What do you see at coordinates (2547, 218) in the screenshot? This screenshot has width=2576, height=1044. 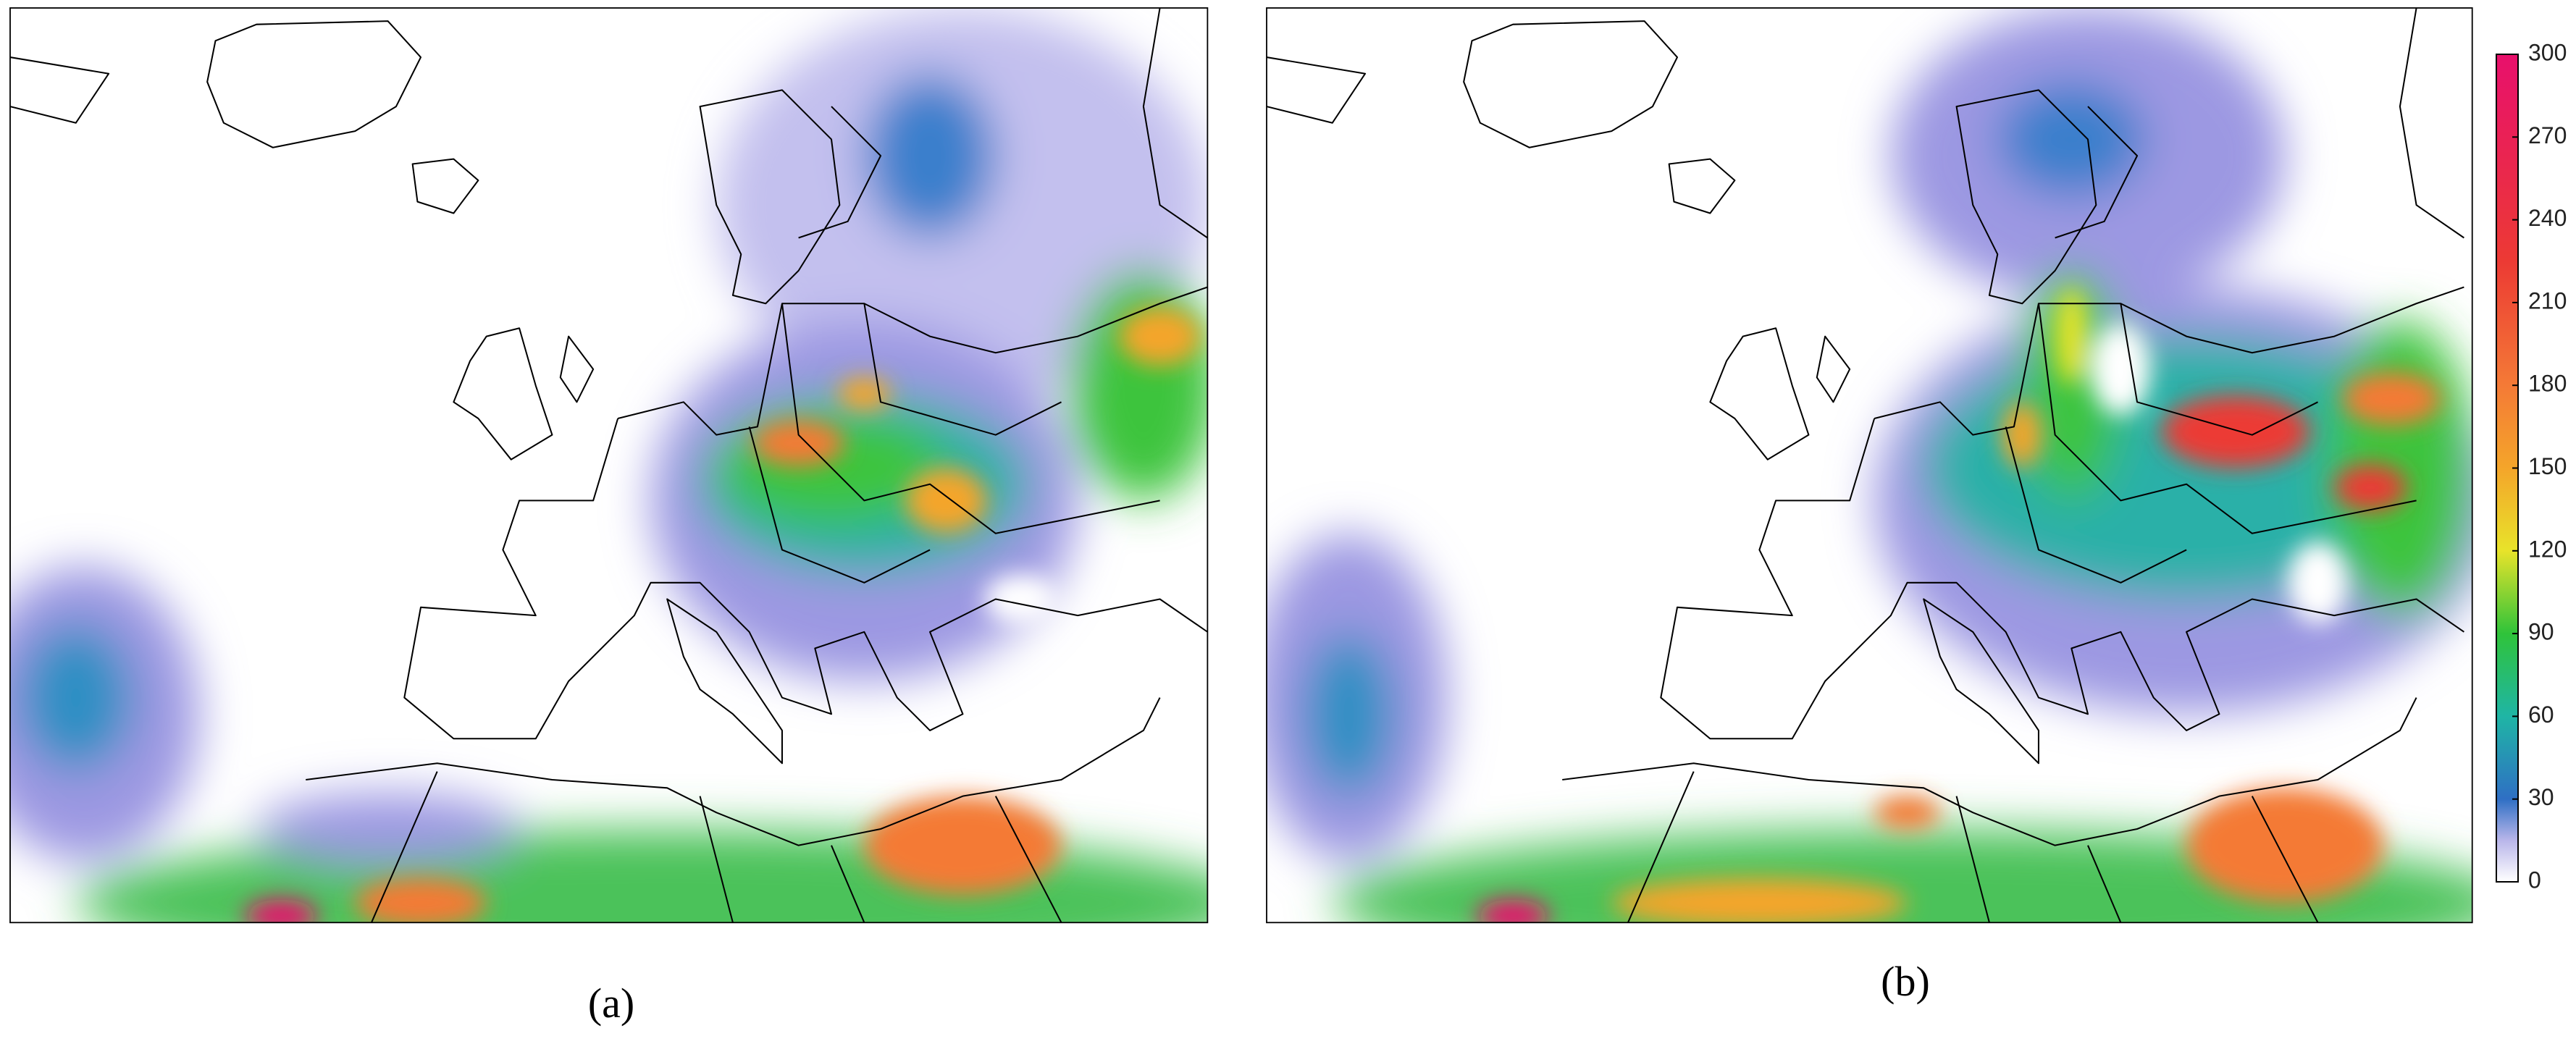 I see `tick-label: 240` at bounding box center [2547, 218].